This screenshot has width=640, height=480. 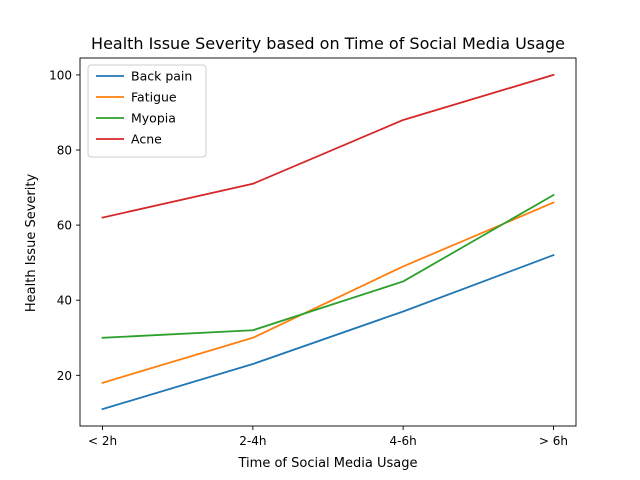 I want to click on y-tick-label: 60, so click(x=64, y=226).